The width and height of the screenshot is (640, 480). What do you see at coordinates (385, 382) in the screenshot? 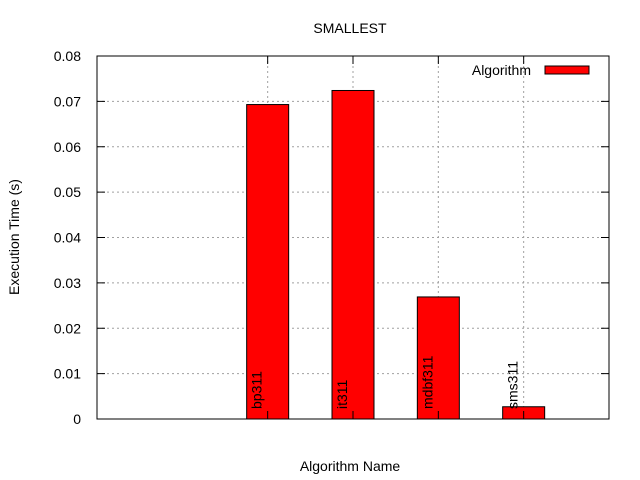
I see `bar-labels: bp311 it311 mdbf311 sms311` at bounding box center [385, 382].